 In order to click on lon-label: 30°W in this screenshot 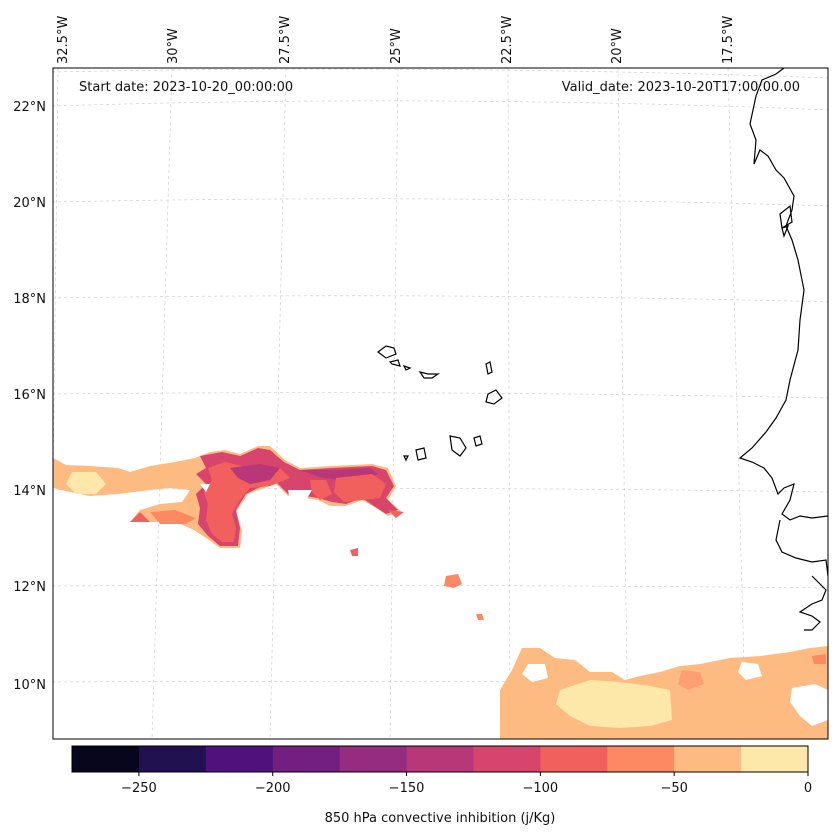, I will do `click(173, 46)`.